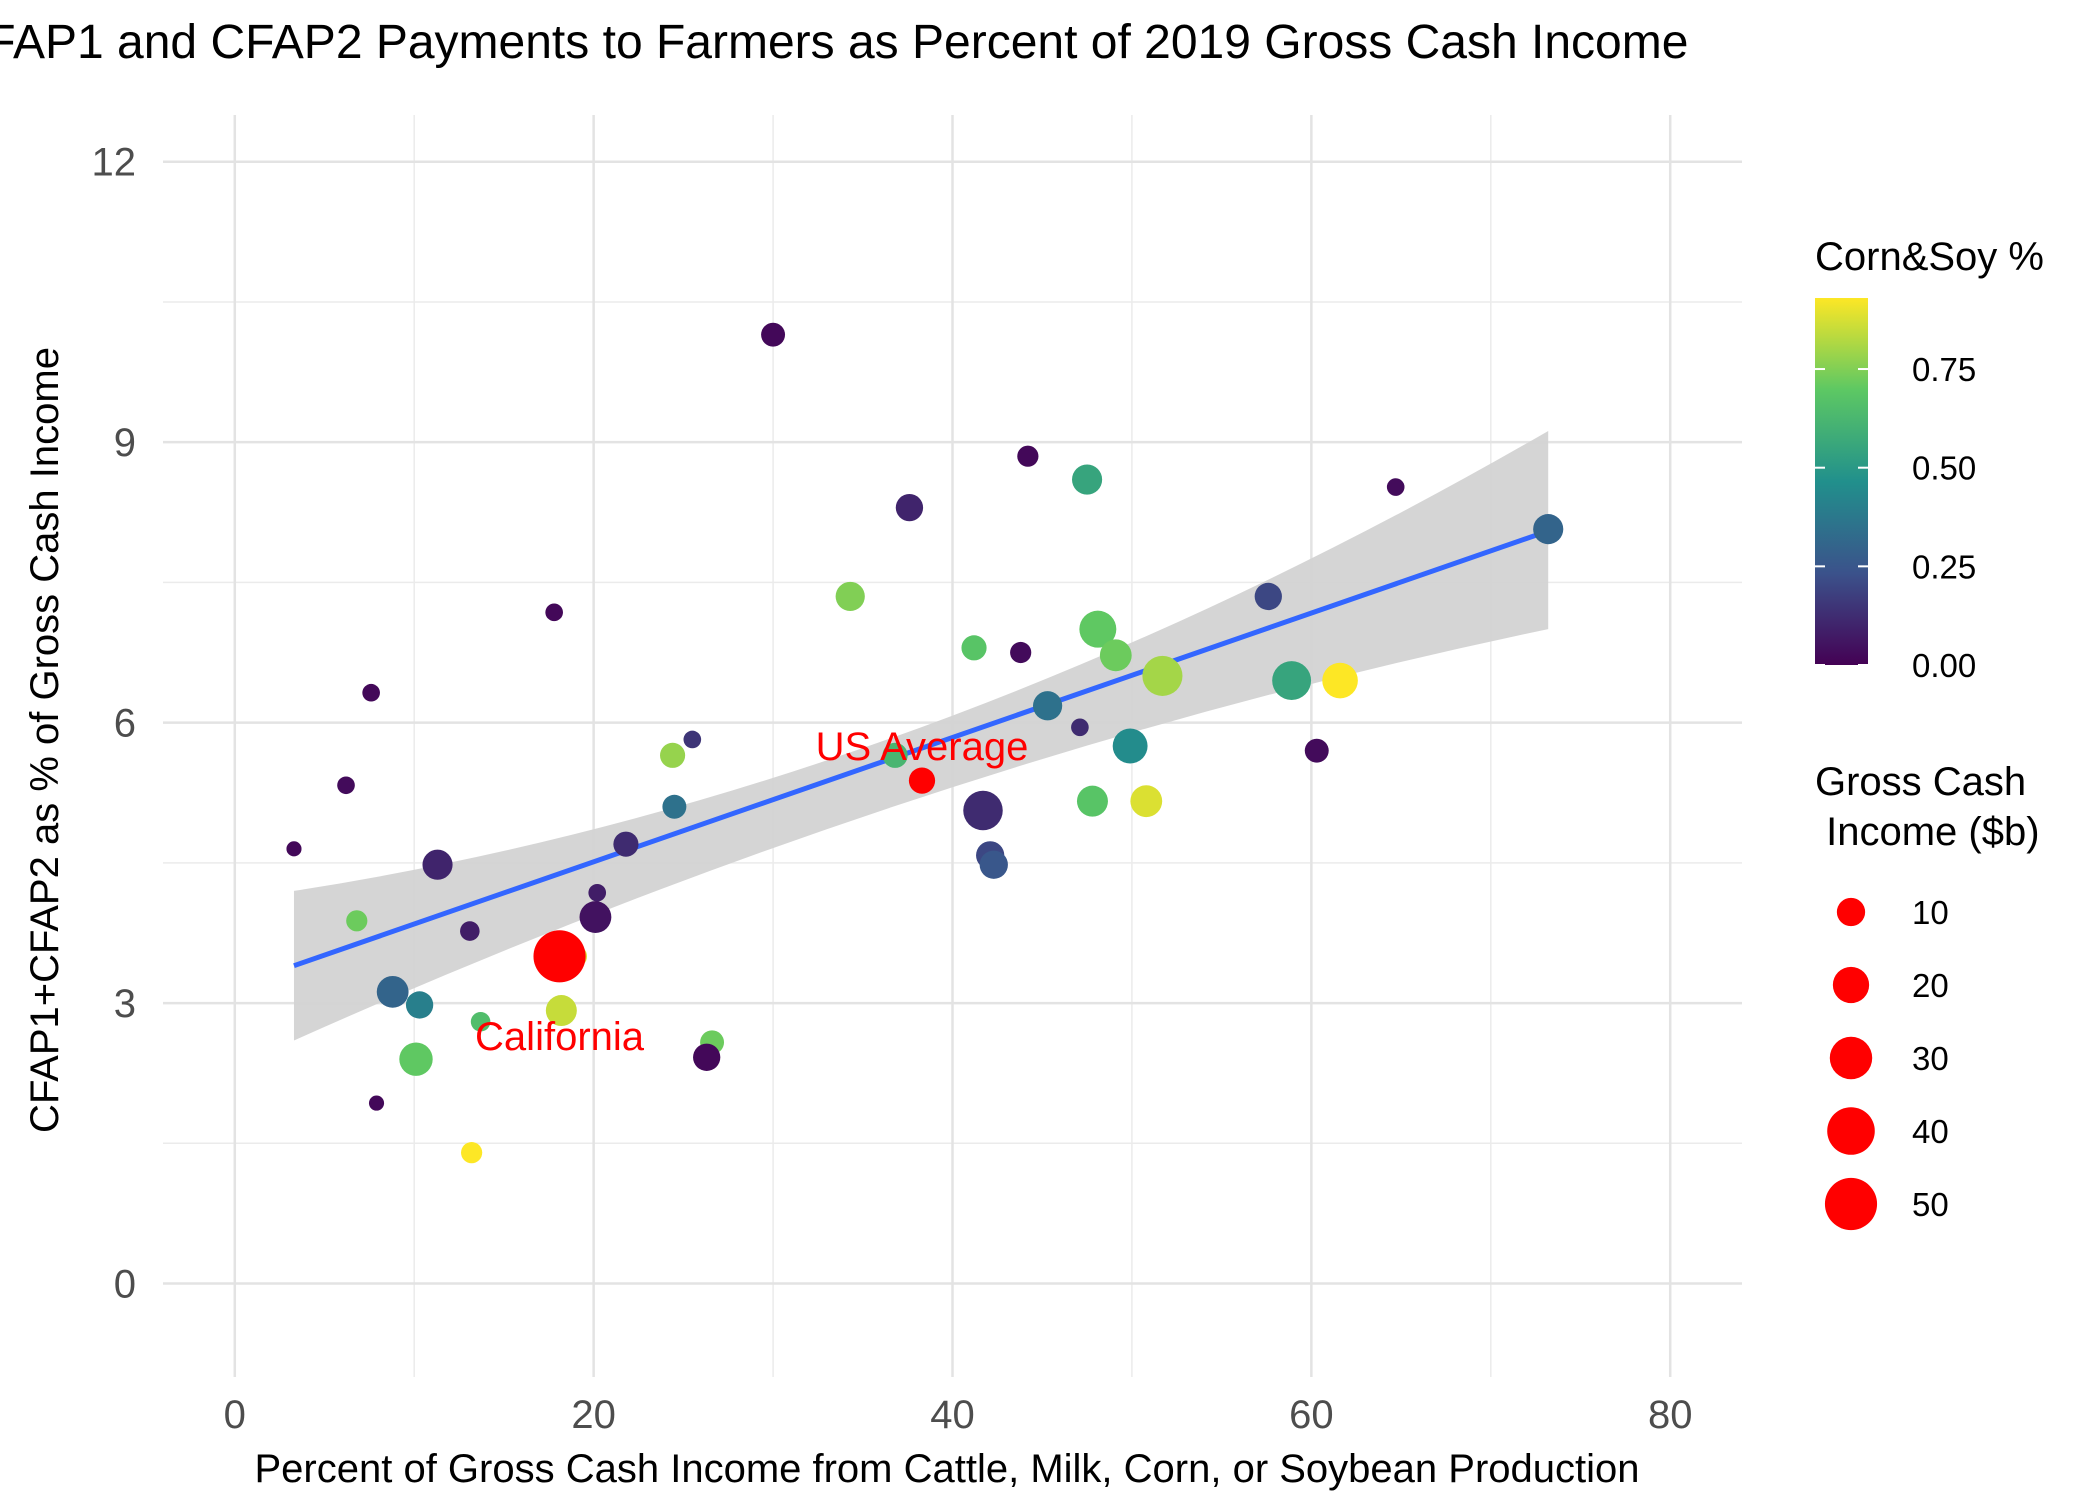 Image resolution: width=2100 pixels, height=1499 pixels. What do you see at coordinates (1886, 1062) in the screenshot?
I see `size-legend-items: 10 20 30 40 50` at bounding box center [1886, 1062].